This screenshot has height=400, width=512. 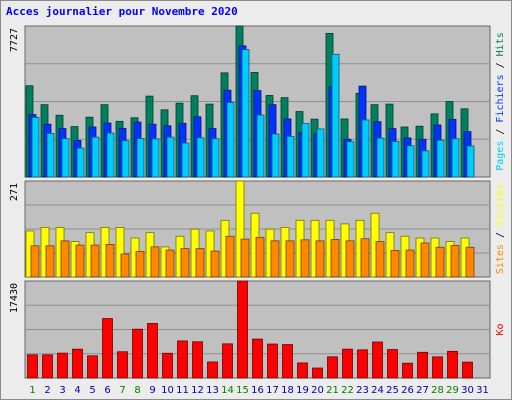 What do you see at coordinates (167, 390) in the screenshot?
I see `day-label-10: 10` at bounding box center [167, 390].